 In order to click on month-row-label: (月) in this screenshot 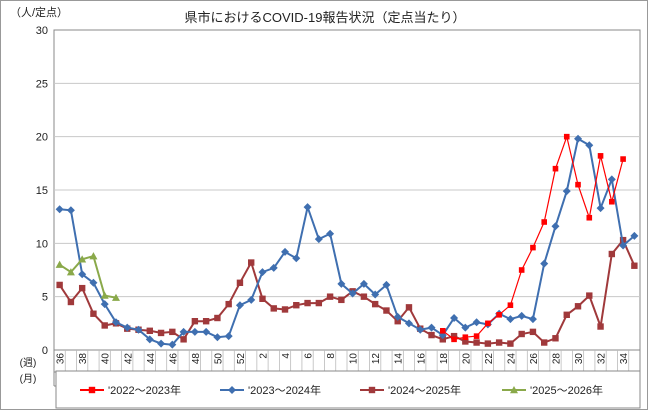, I will do `click(28, 379)`.